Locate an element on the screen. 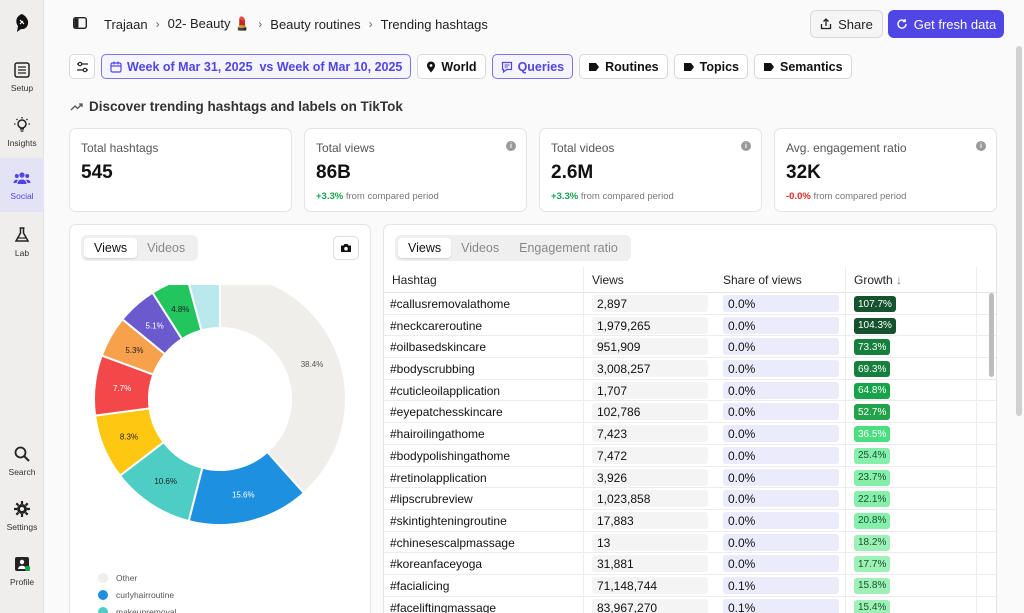 The width and height of the screenshot is (1024, 613). hashtag-cell: #cuticleoilapplication is located at coordinates (445, 390).